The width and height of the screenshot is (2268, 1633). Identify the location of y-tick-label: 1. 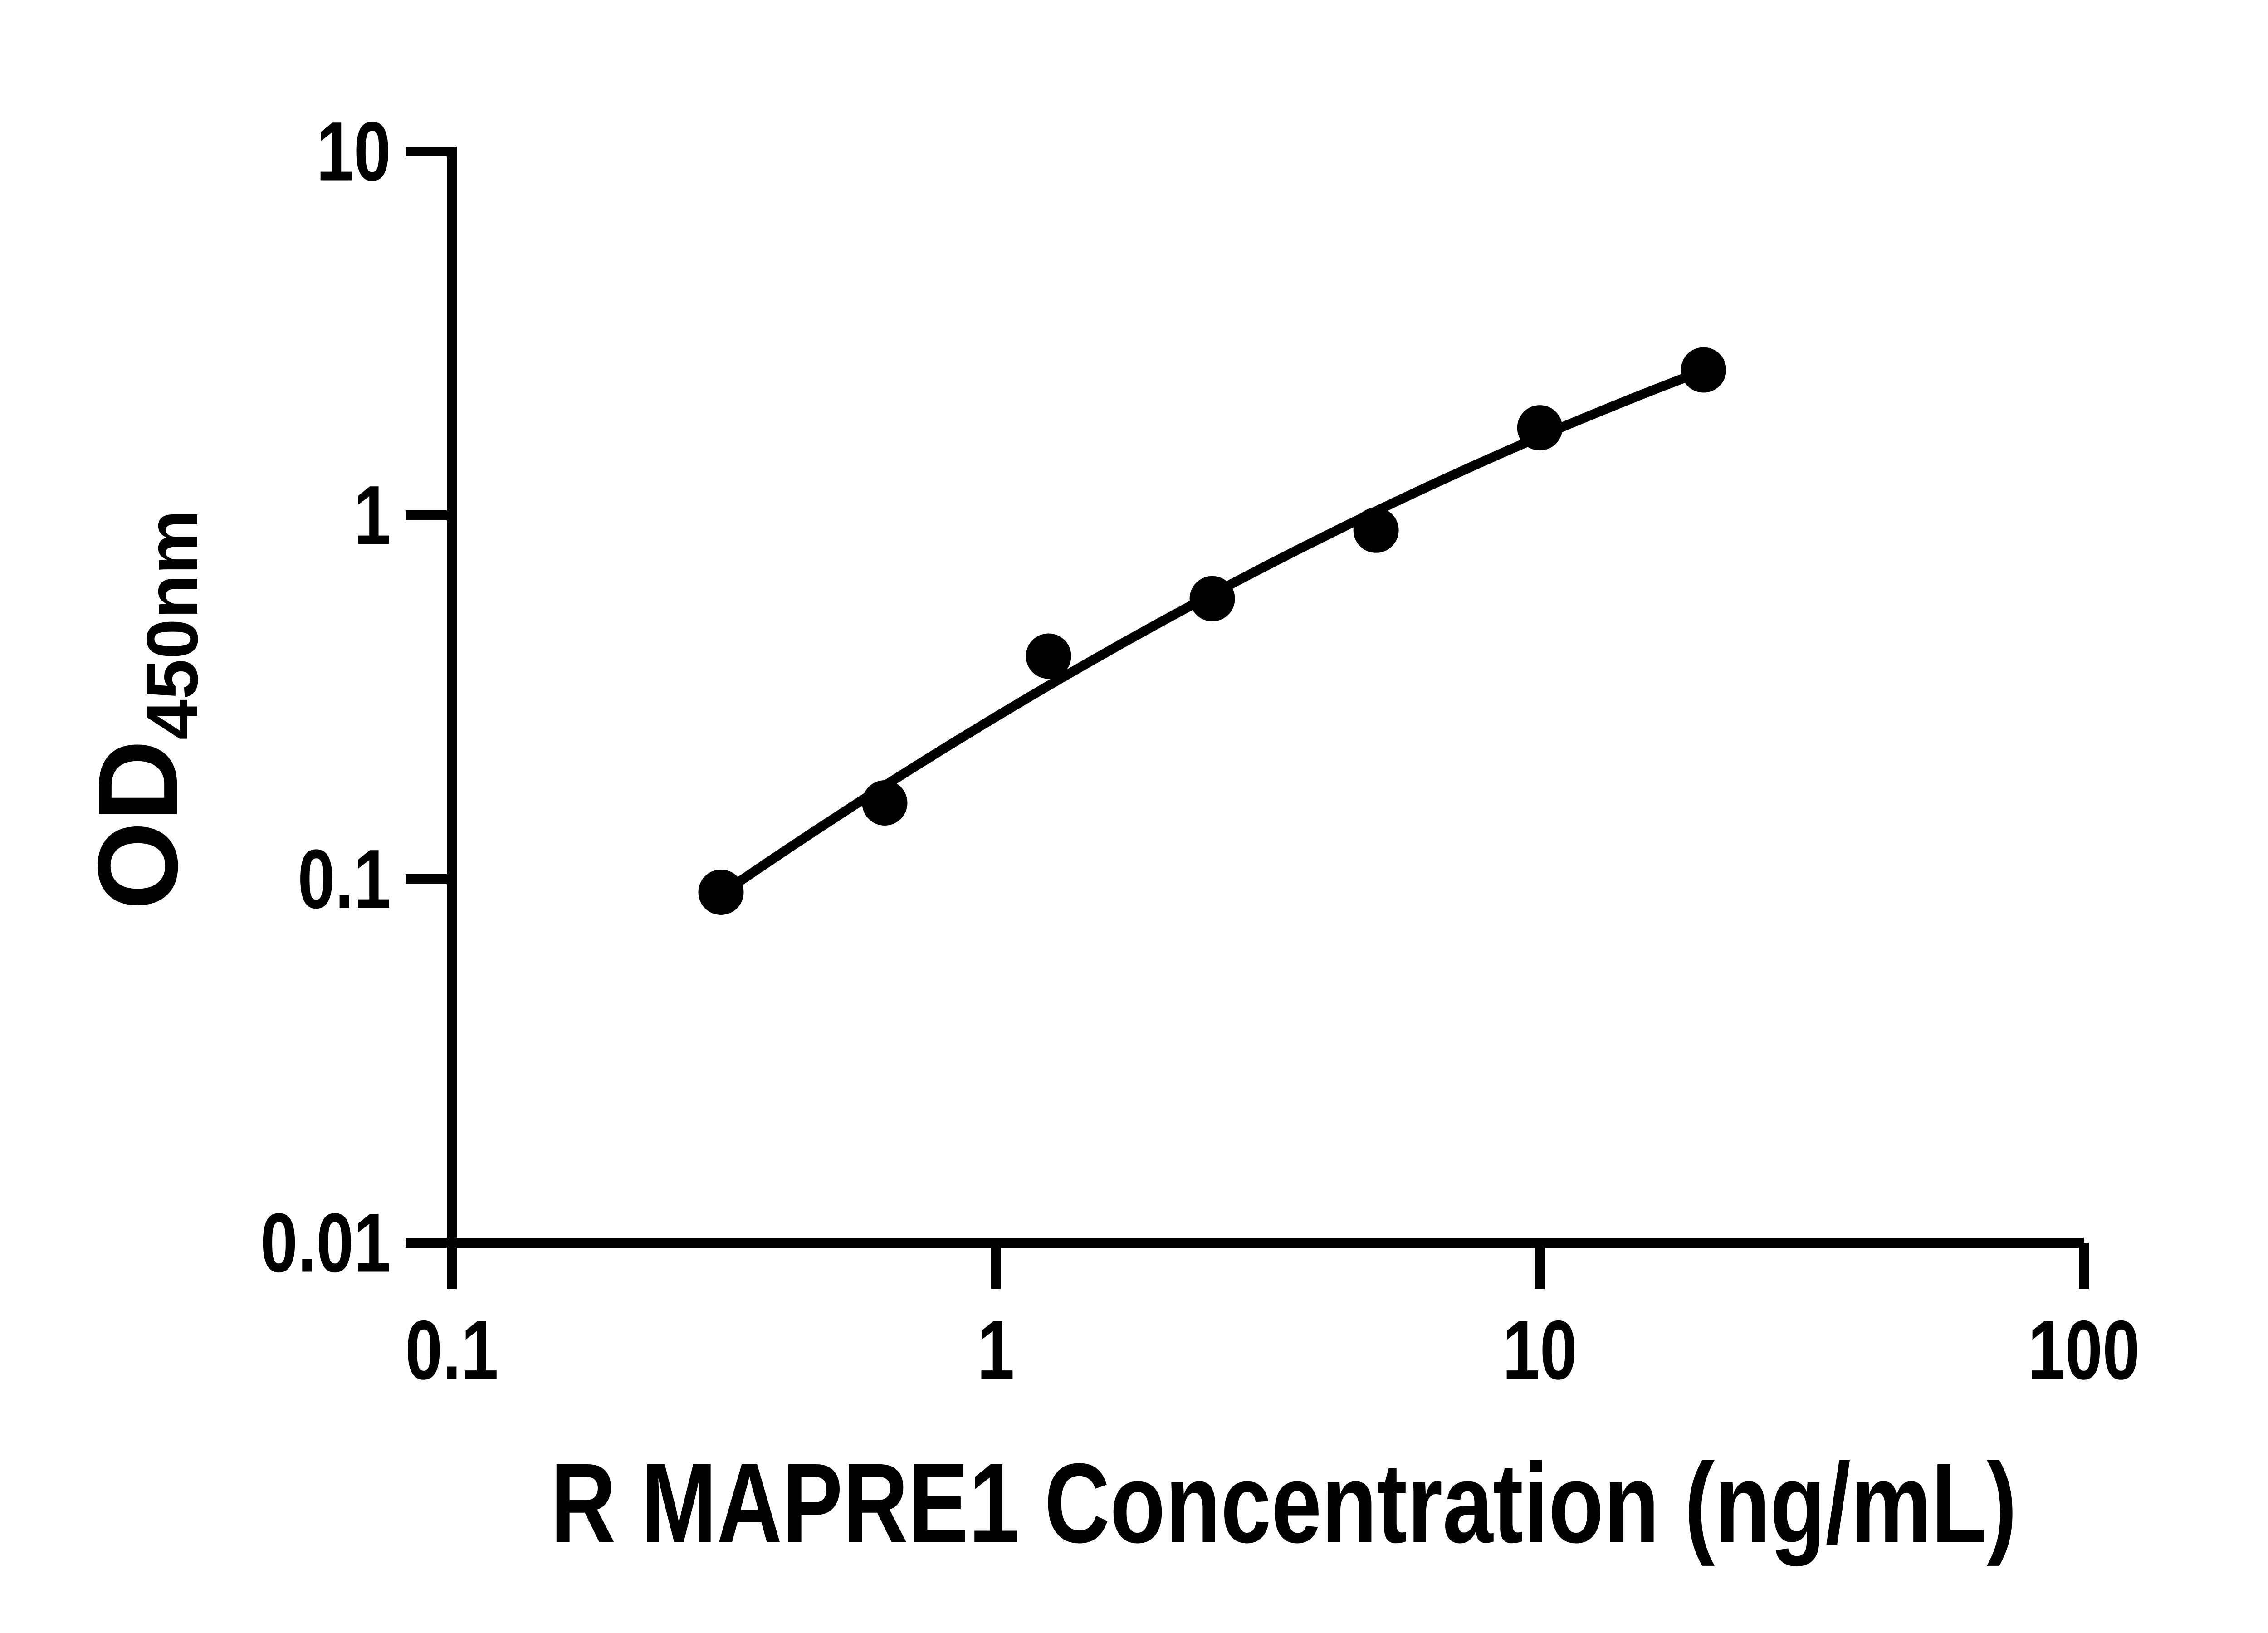
(373, 515).